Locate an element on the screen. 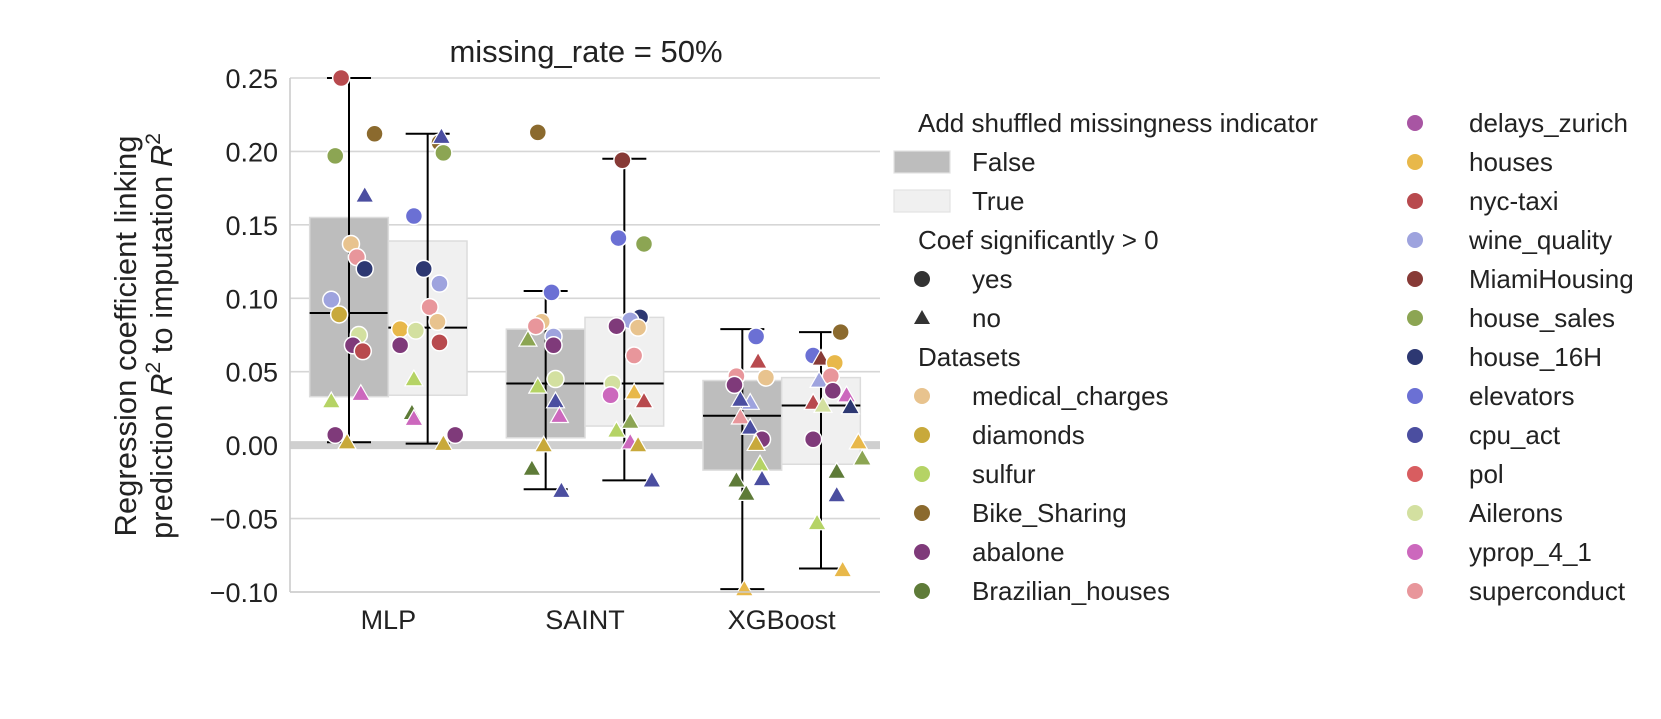  legend-dataset-label: nyc-taxi is located at coordinates (1514, 201).